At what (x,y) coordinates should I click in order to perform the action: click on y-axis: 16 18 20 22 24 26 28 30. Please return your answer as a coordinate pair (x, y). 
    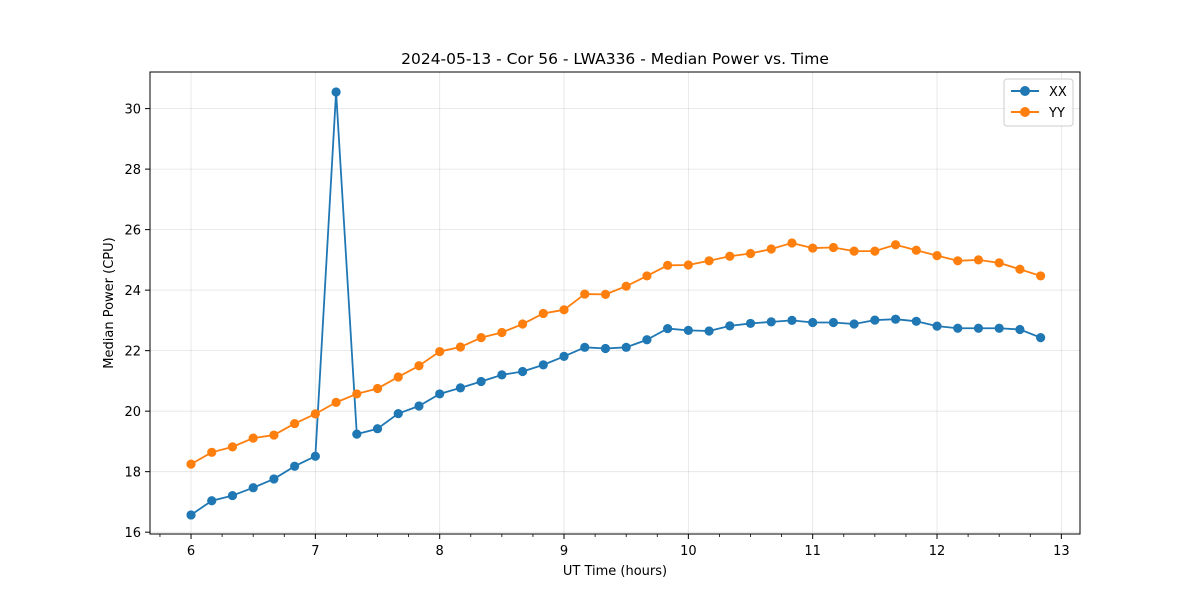
    Looking at the image, I should click on (137, 322).